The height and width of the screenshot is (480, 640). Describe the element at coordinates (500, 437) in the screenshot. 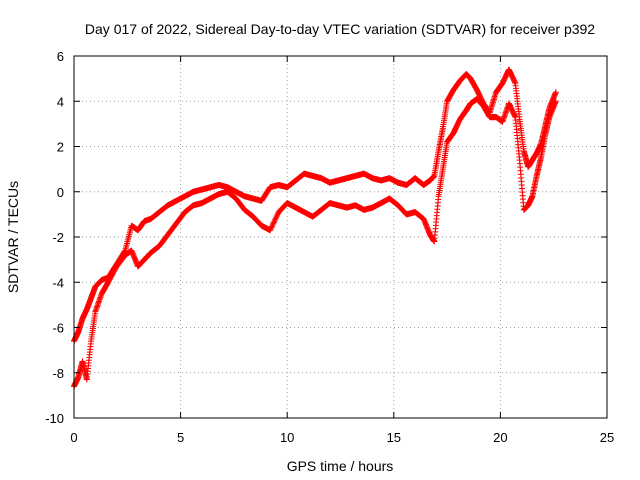

I see `x-tick-label: 20` at that location.